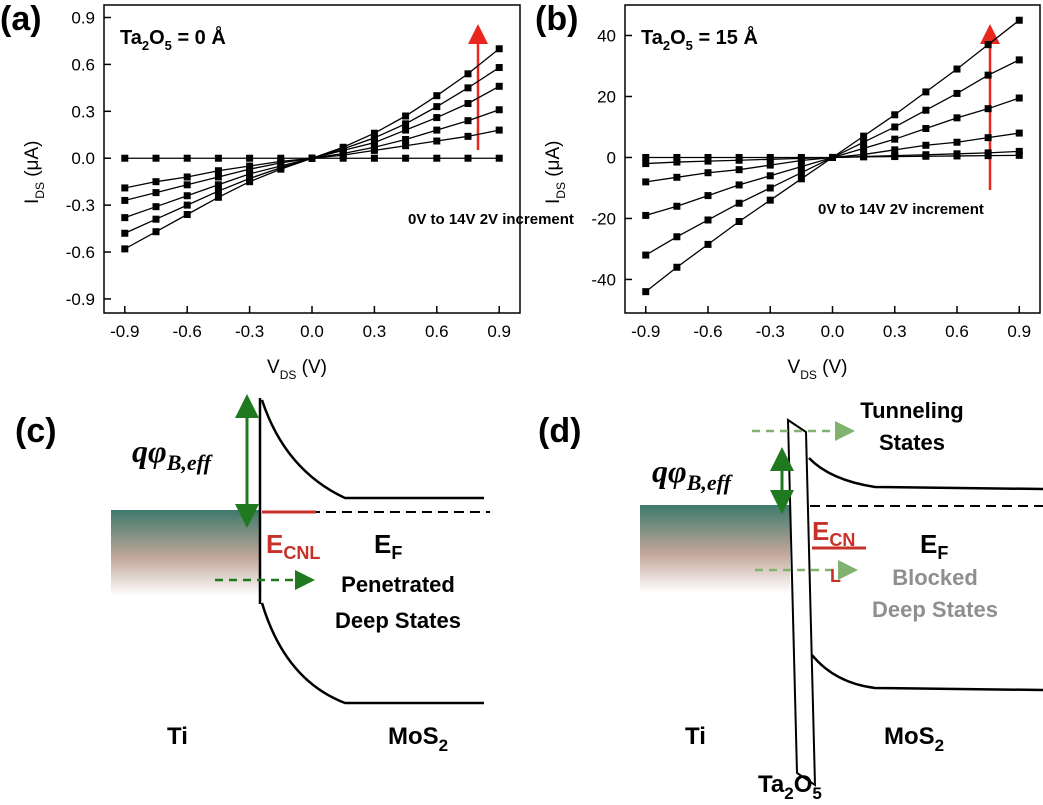  What do you see at coordinates (83, 111) in the screenshot?
I see `y-tick-label: 0.3` at bounding box center [83, 111].